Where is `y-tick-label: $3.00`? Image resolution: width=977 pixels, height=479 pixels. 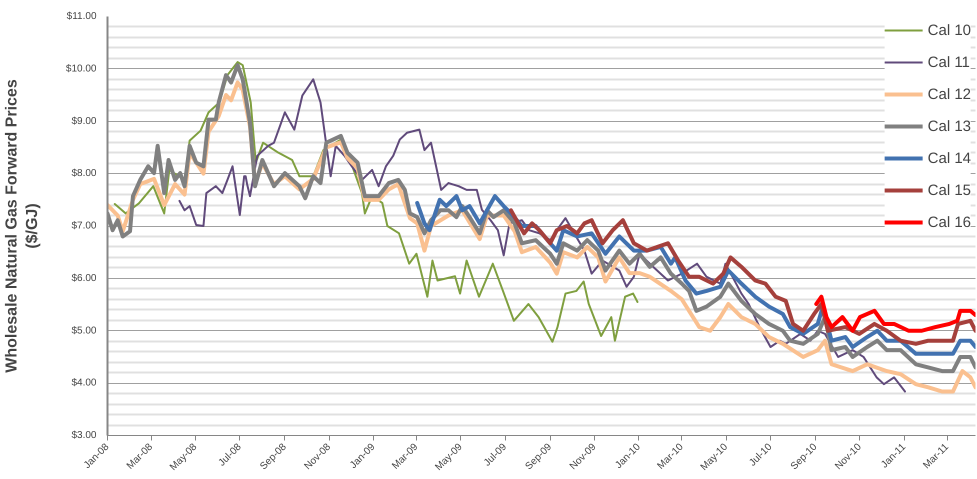 y-tick-label: $3.00 is located at coordinates (84, 435).